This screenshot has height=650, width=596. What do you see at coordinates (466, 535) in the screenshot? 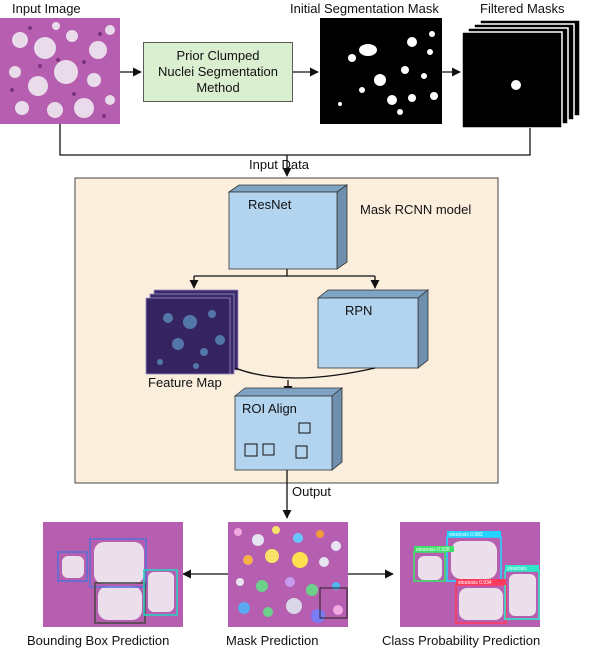
I see `class-tag-0: steatosis 0.983` at bounding box center [466, 535].